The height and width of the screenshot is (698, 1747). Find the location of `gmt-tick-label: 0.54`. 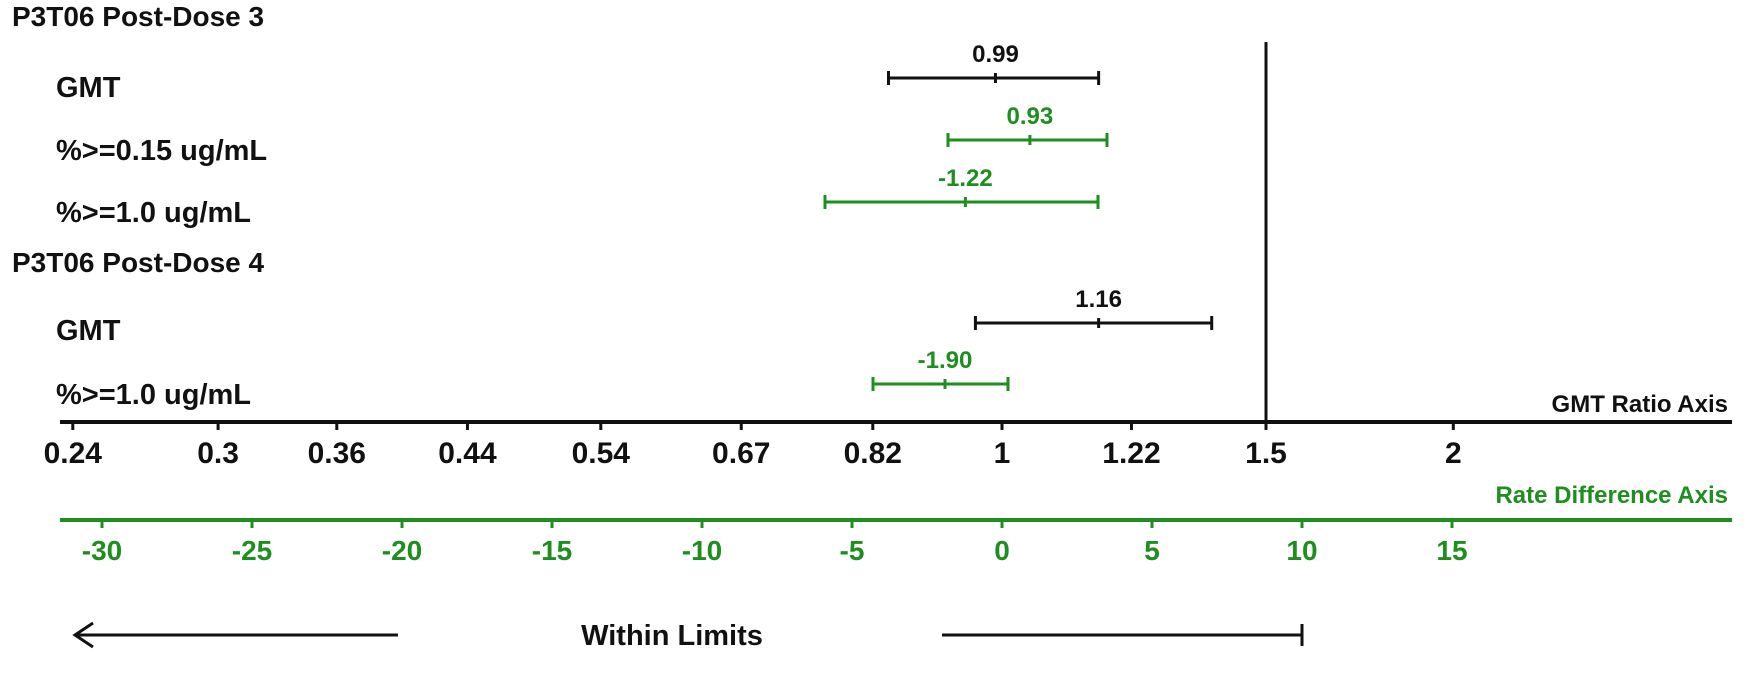

gmt-tick-label: 0.54 is located at coordinates (601, 453).